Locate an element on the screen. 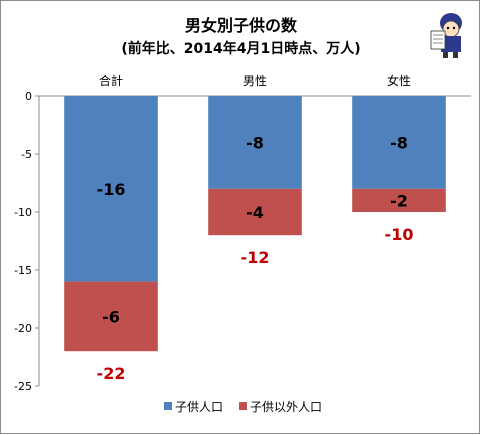  data-label: -6 is located at coordinates (111, 316).